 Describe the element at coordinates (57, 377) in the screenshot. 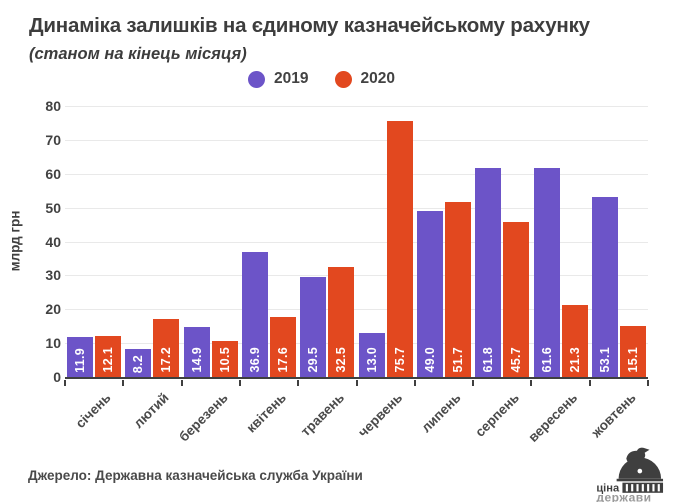

I see `y-tick-0: 0` at that location.